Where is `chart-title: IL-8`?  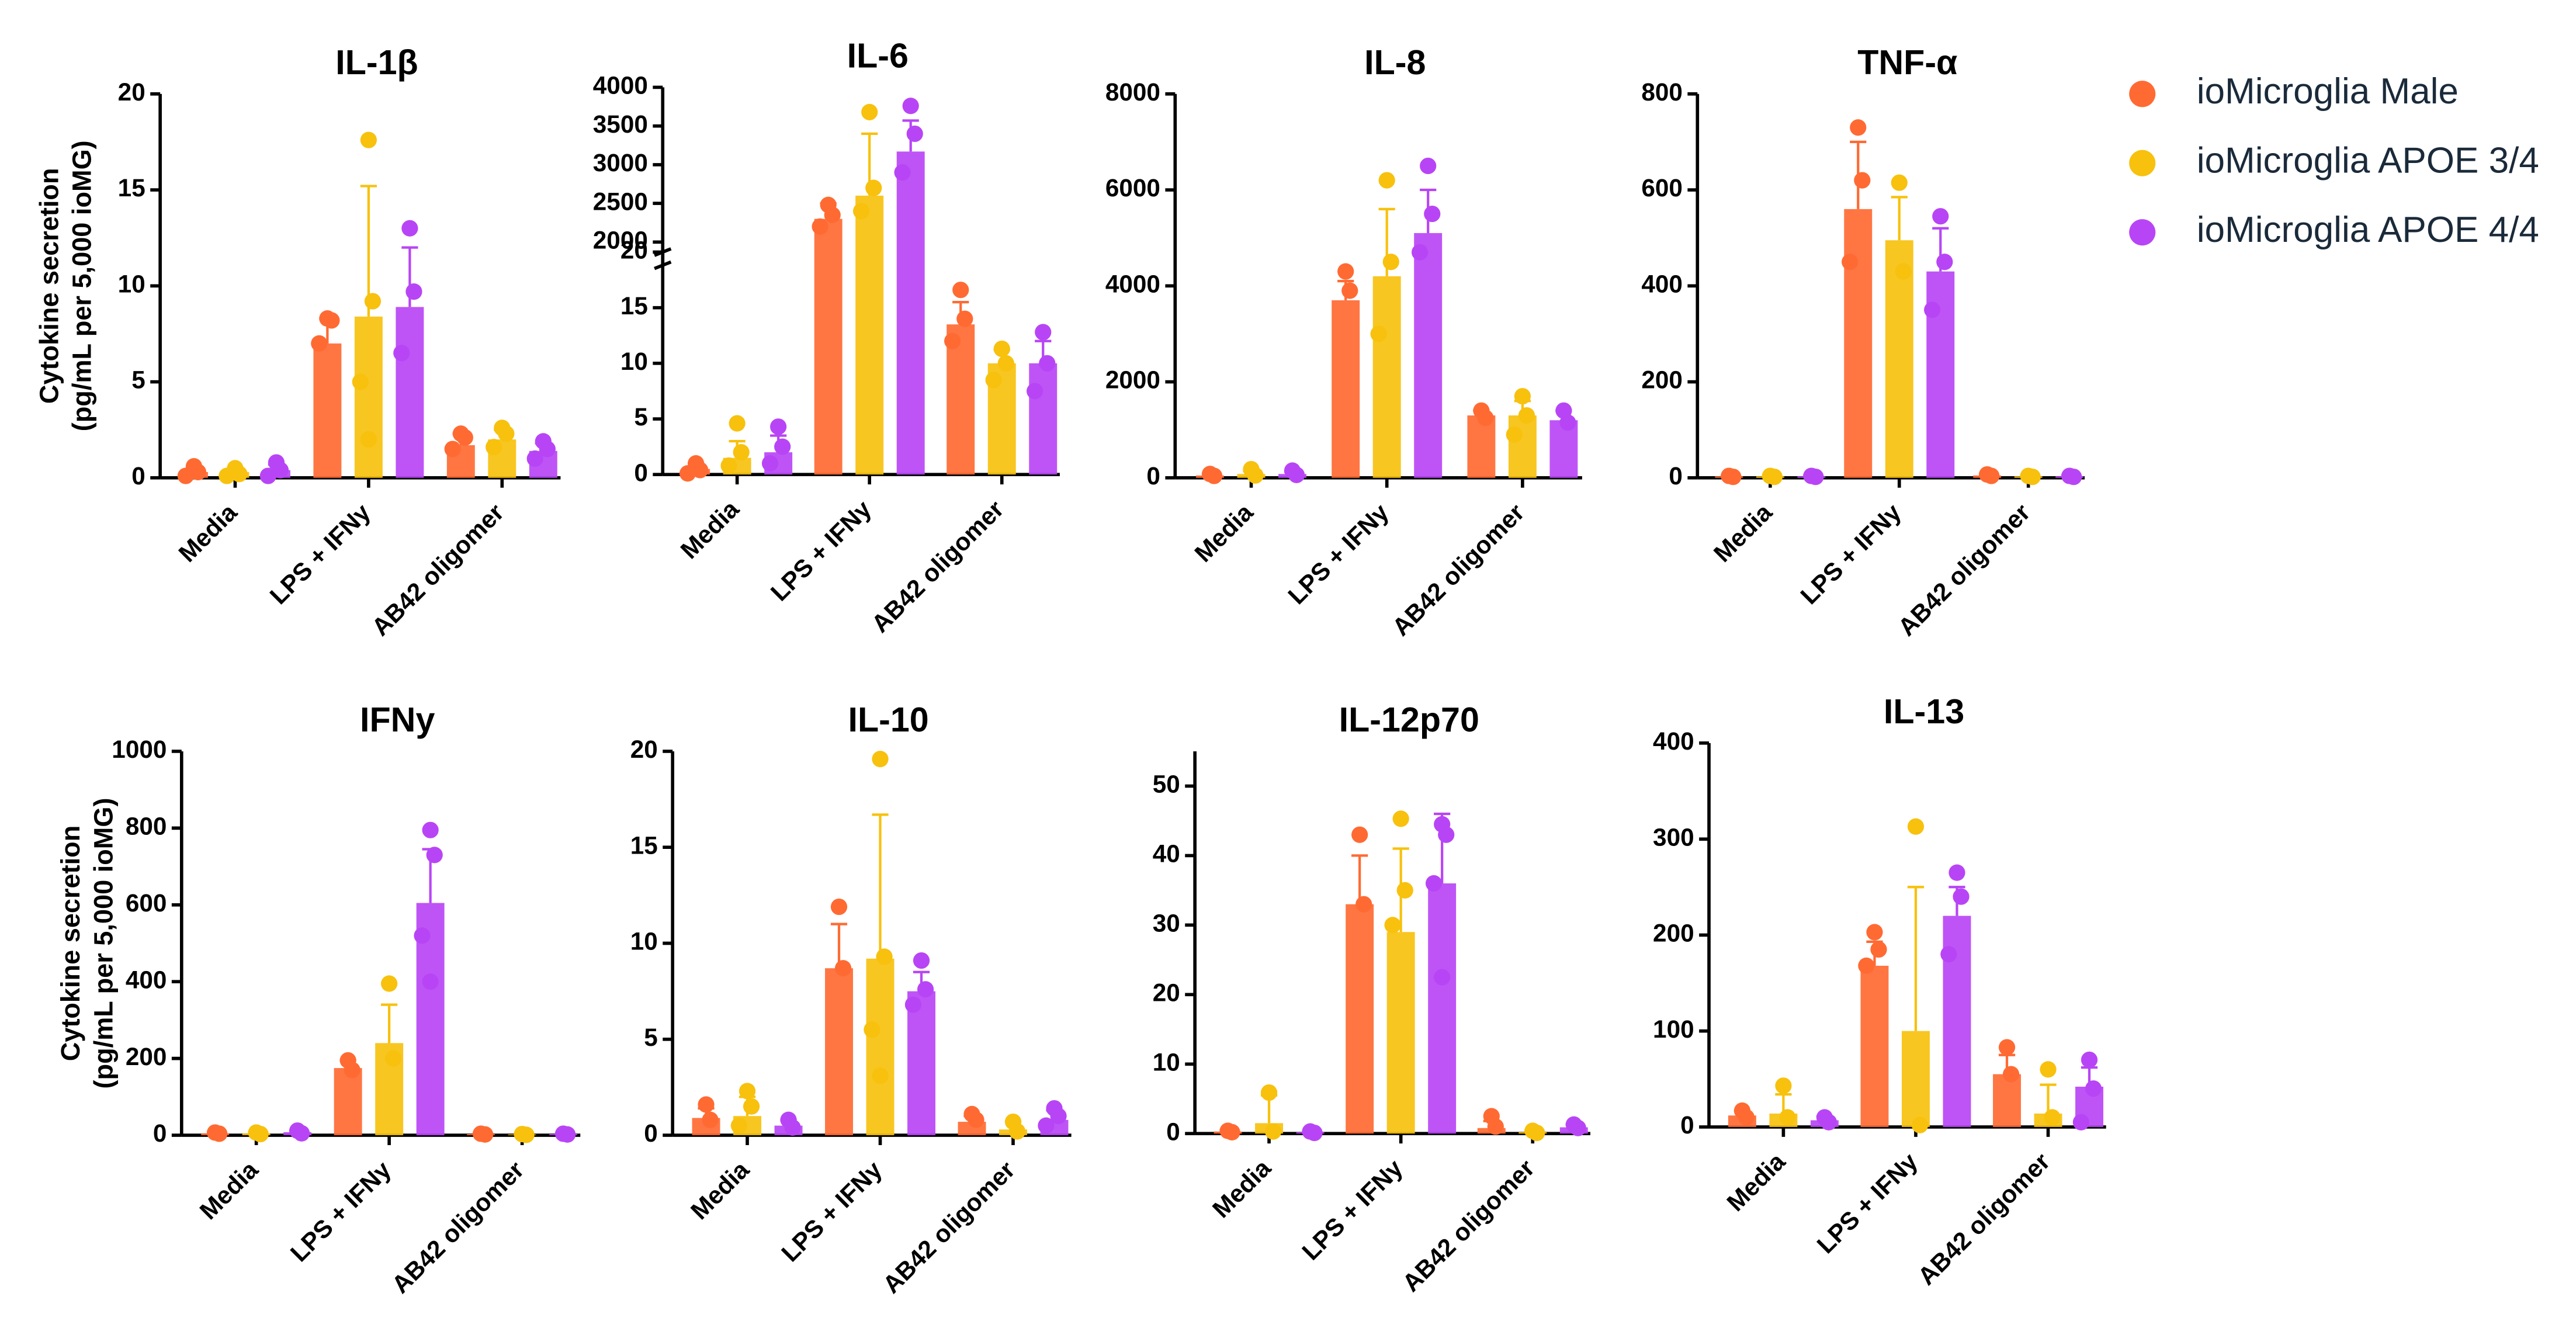
chart-title: IL-8 is located at coordinates (1395, 62).